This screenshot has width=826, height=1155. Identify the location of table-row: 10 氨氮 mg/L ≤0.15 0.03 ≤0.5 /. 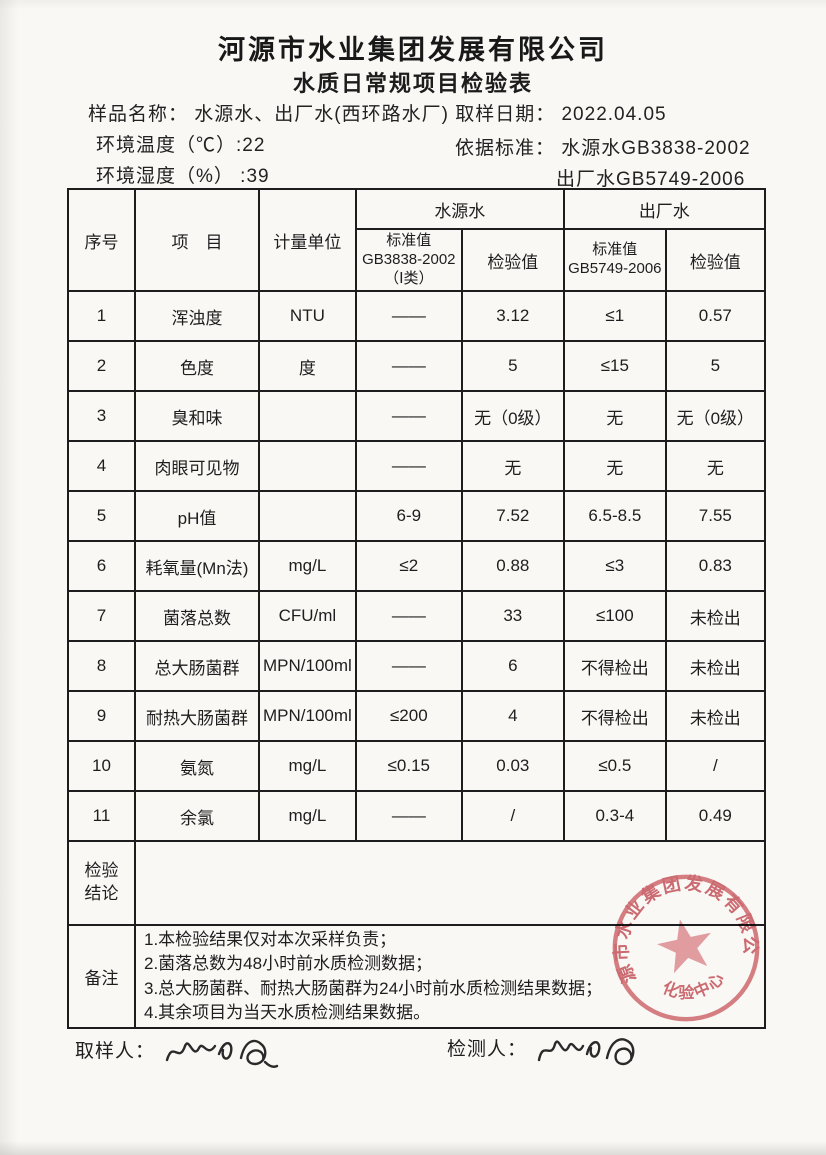
(416, 766).